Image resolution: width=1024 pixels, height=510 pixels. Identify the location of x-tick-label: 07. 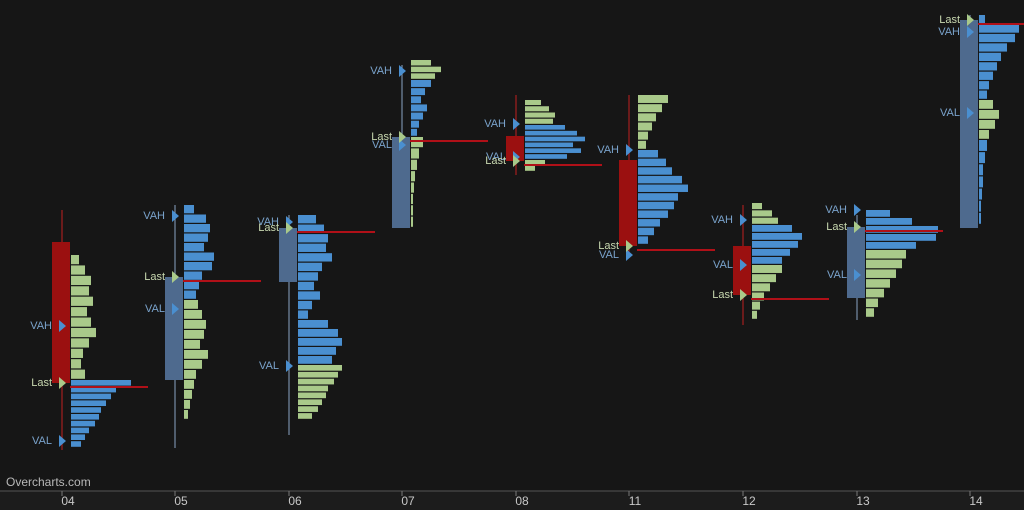
(408, 501).